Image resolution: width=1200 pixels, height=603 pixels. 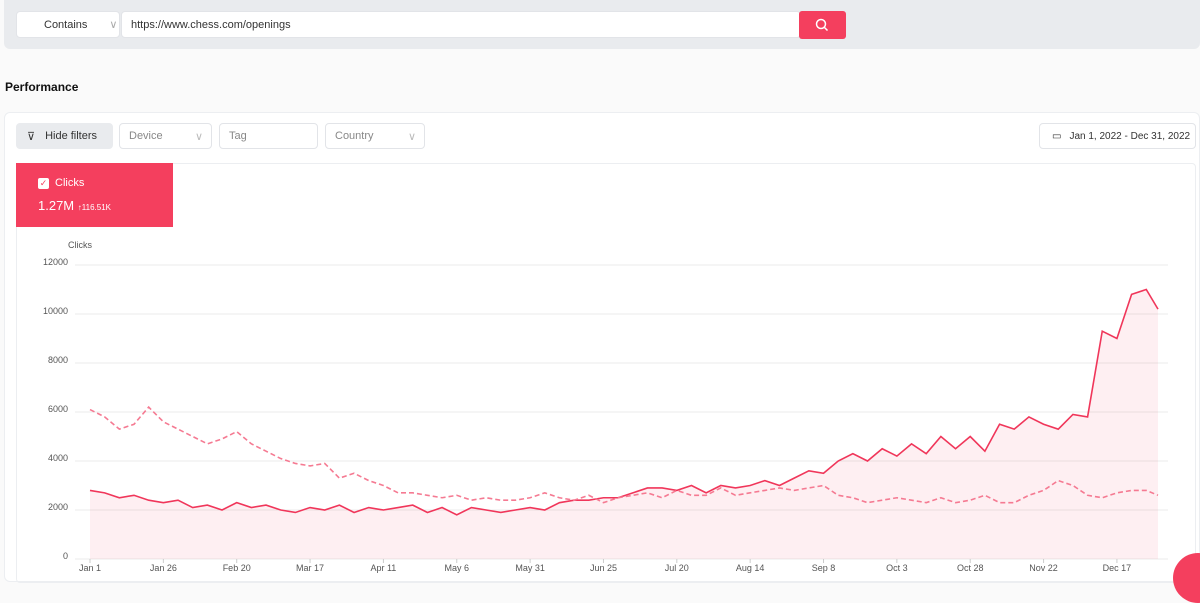 I want to click on x-tick-label: Feb 20, so click(x=237, y=568).